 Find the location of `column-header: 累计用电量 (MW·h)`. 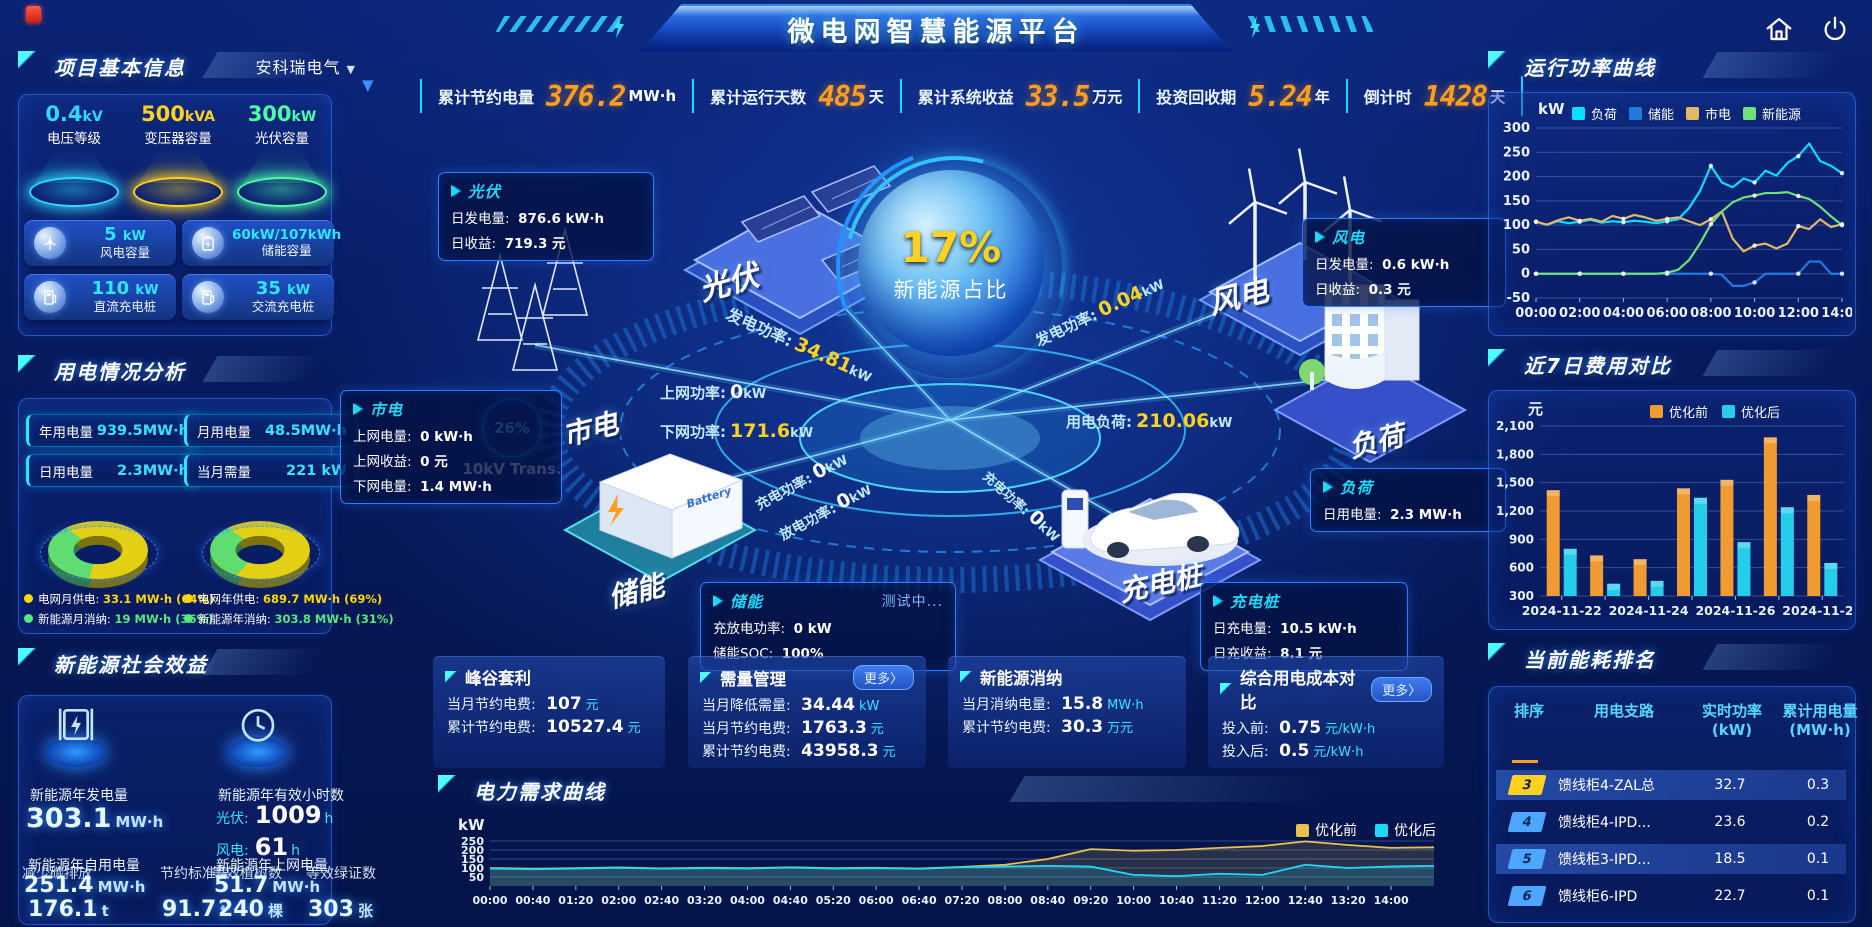

column-header: 累计用电量 (MW·h) is located at coordinates (1820, 720).